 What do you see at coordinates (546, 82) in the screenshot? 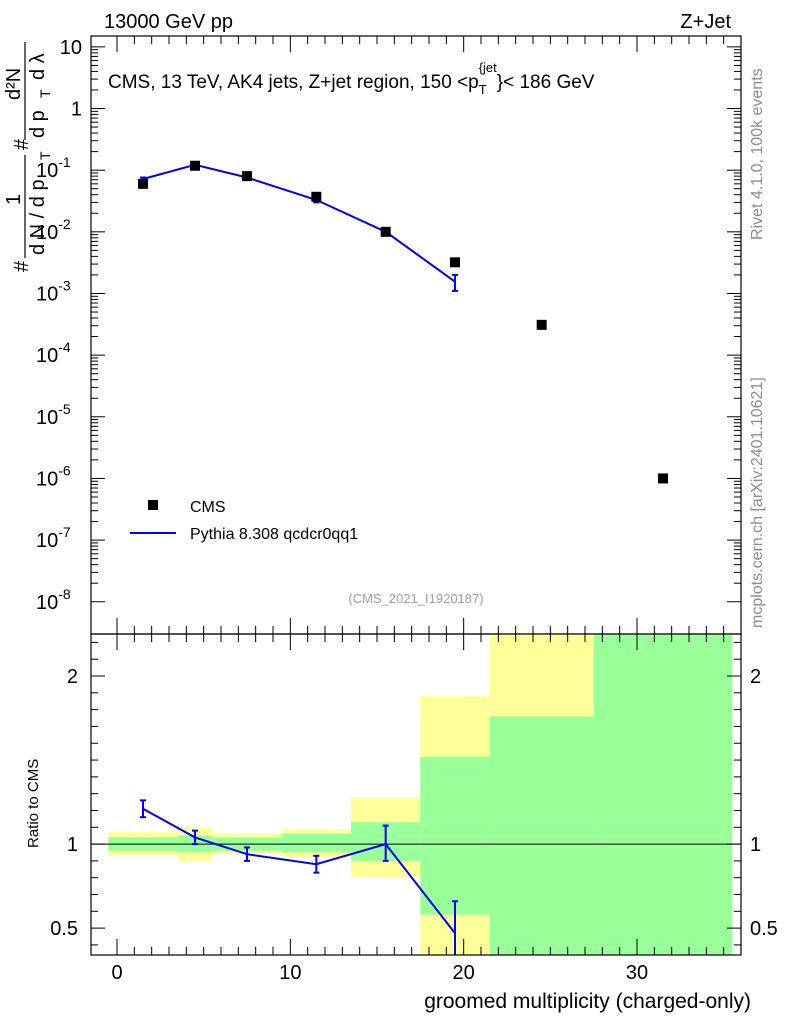
I see `title-tail: }< 186 GeV` at bounding box center [546, 82].